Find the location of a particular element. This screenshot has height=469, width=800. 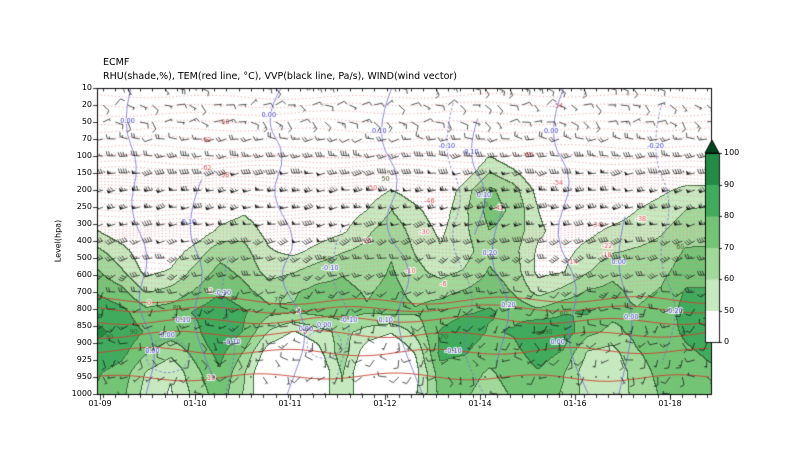

chart-title: ECMF is located at coordinates (116, 62).